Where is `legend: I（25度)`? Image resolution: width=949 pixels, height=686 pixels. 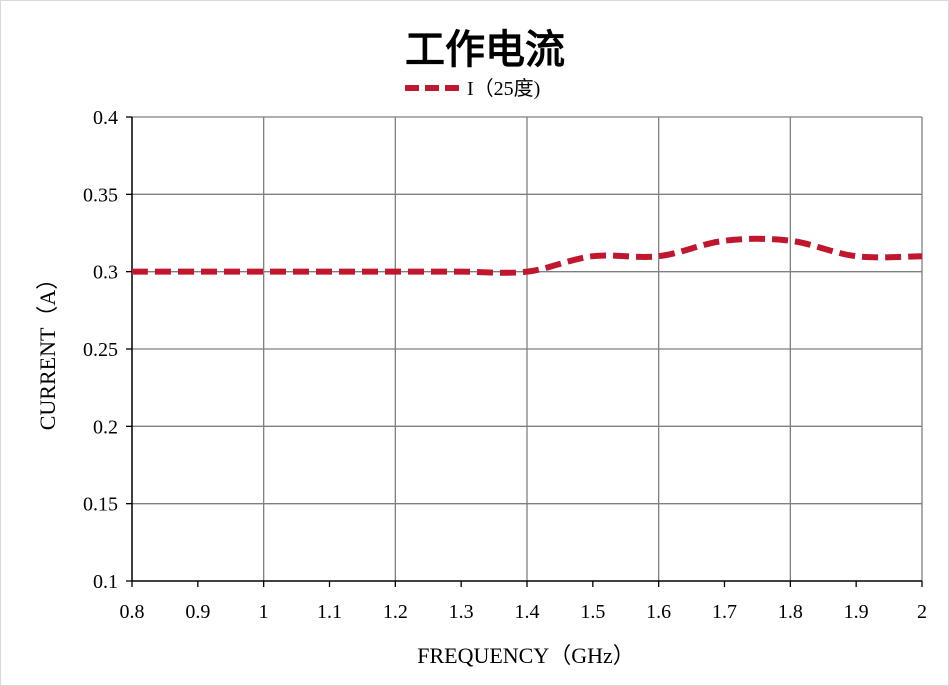 legend: I（25度) is located at coordinates (472, 88).